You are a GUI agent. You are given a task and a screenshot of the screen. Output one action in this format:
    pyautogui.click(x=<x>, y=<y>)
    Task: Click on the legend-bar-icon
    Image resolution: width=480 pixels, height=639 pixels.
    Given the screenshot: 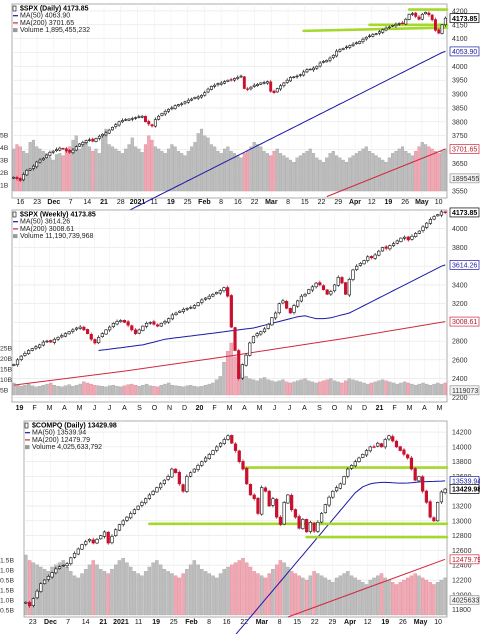 What is the action you would take?
    pyautogui.click(x=15, y=236)
    